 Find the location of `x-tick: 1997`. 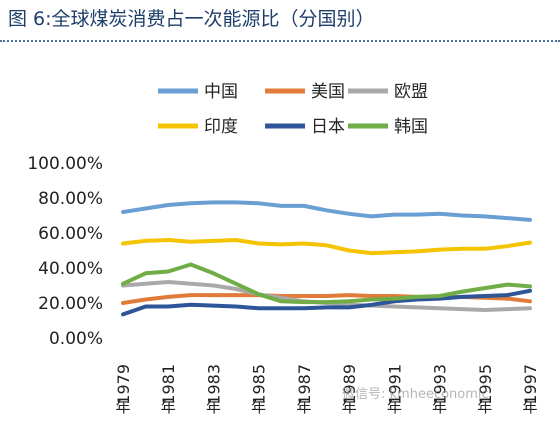

x-tick: 1997 is located at coordinates (530, 384).